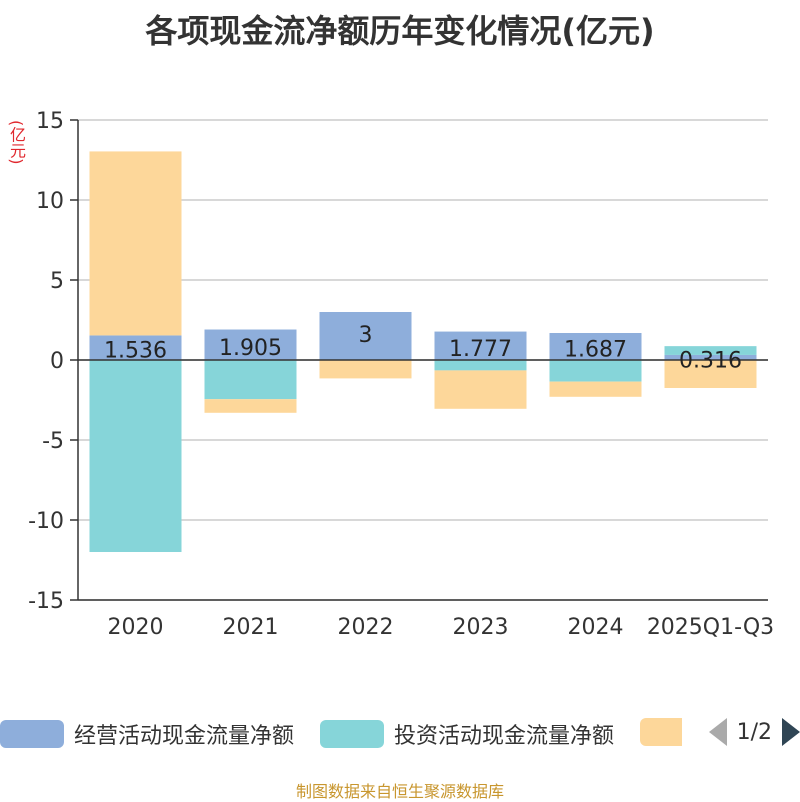 The height and width of the screenshot is (802, 800). I want to click on data-label: 3, so click(366, 335).